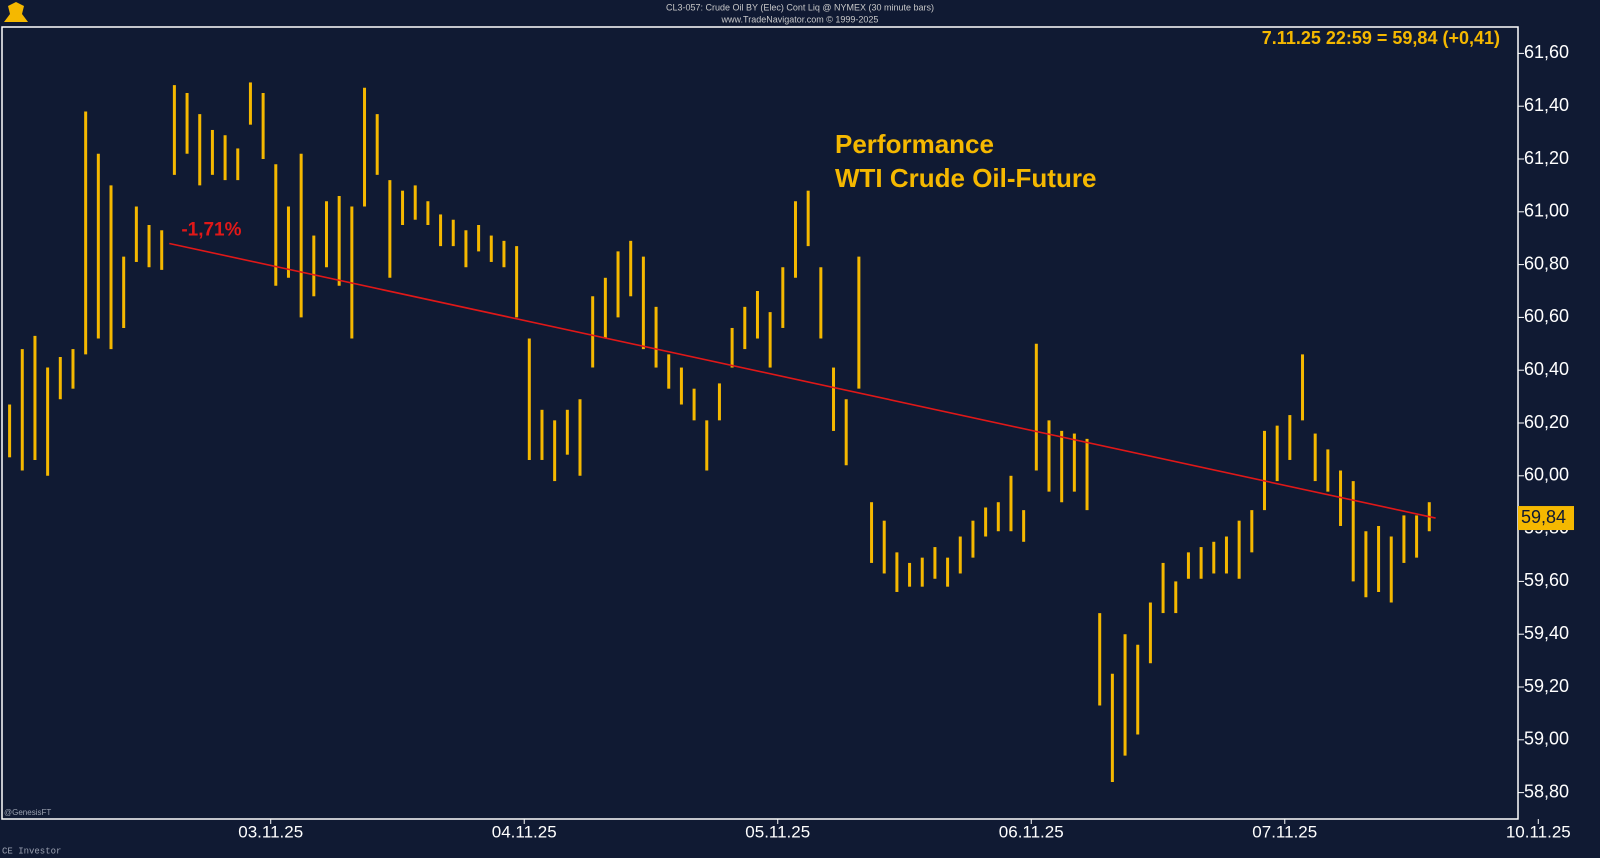  Describe the element at coordinates (1381, 38) in the screenshot. I see `last-quote: 7.11.25 22:59 = 59,84 (+0,41)` at that location.